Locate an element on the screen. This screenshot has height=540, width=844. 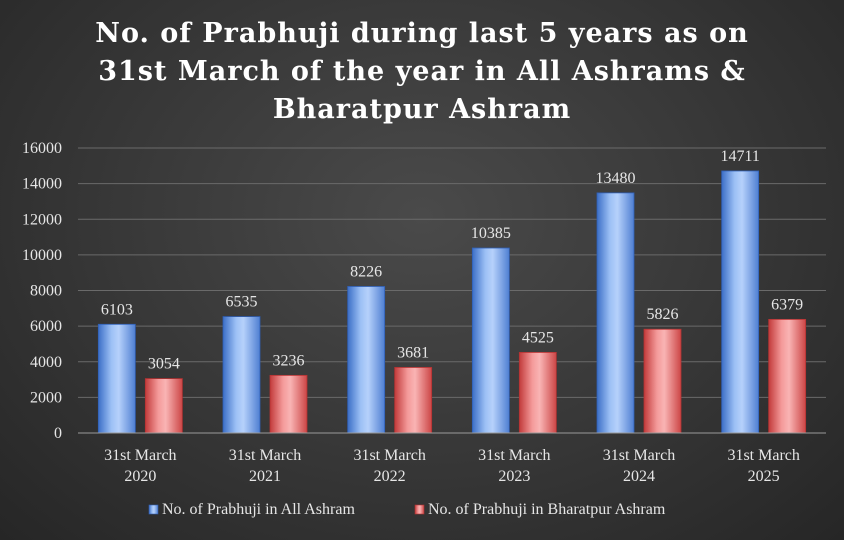
y-tick-label: 12000 is located at coordinates (42, 219).